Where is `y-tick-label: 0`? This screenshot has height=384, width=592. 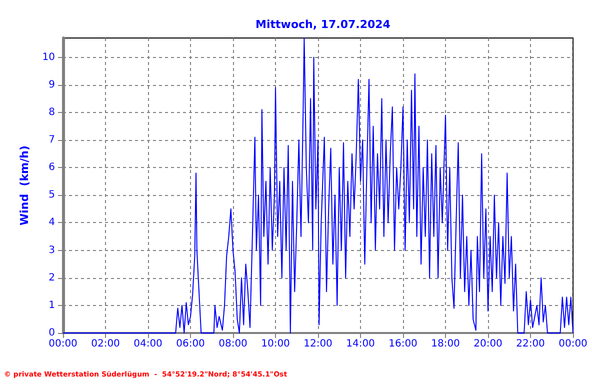
y-tick-label: 0 is located at coordinates (51, 333).